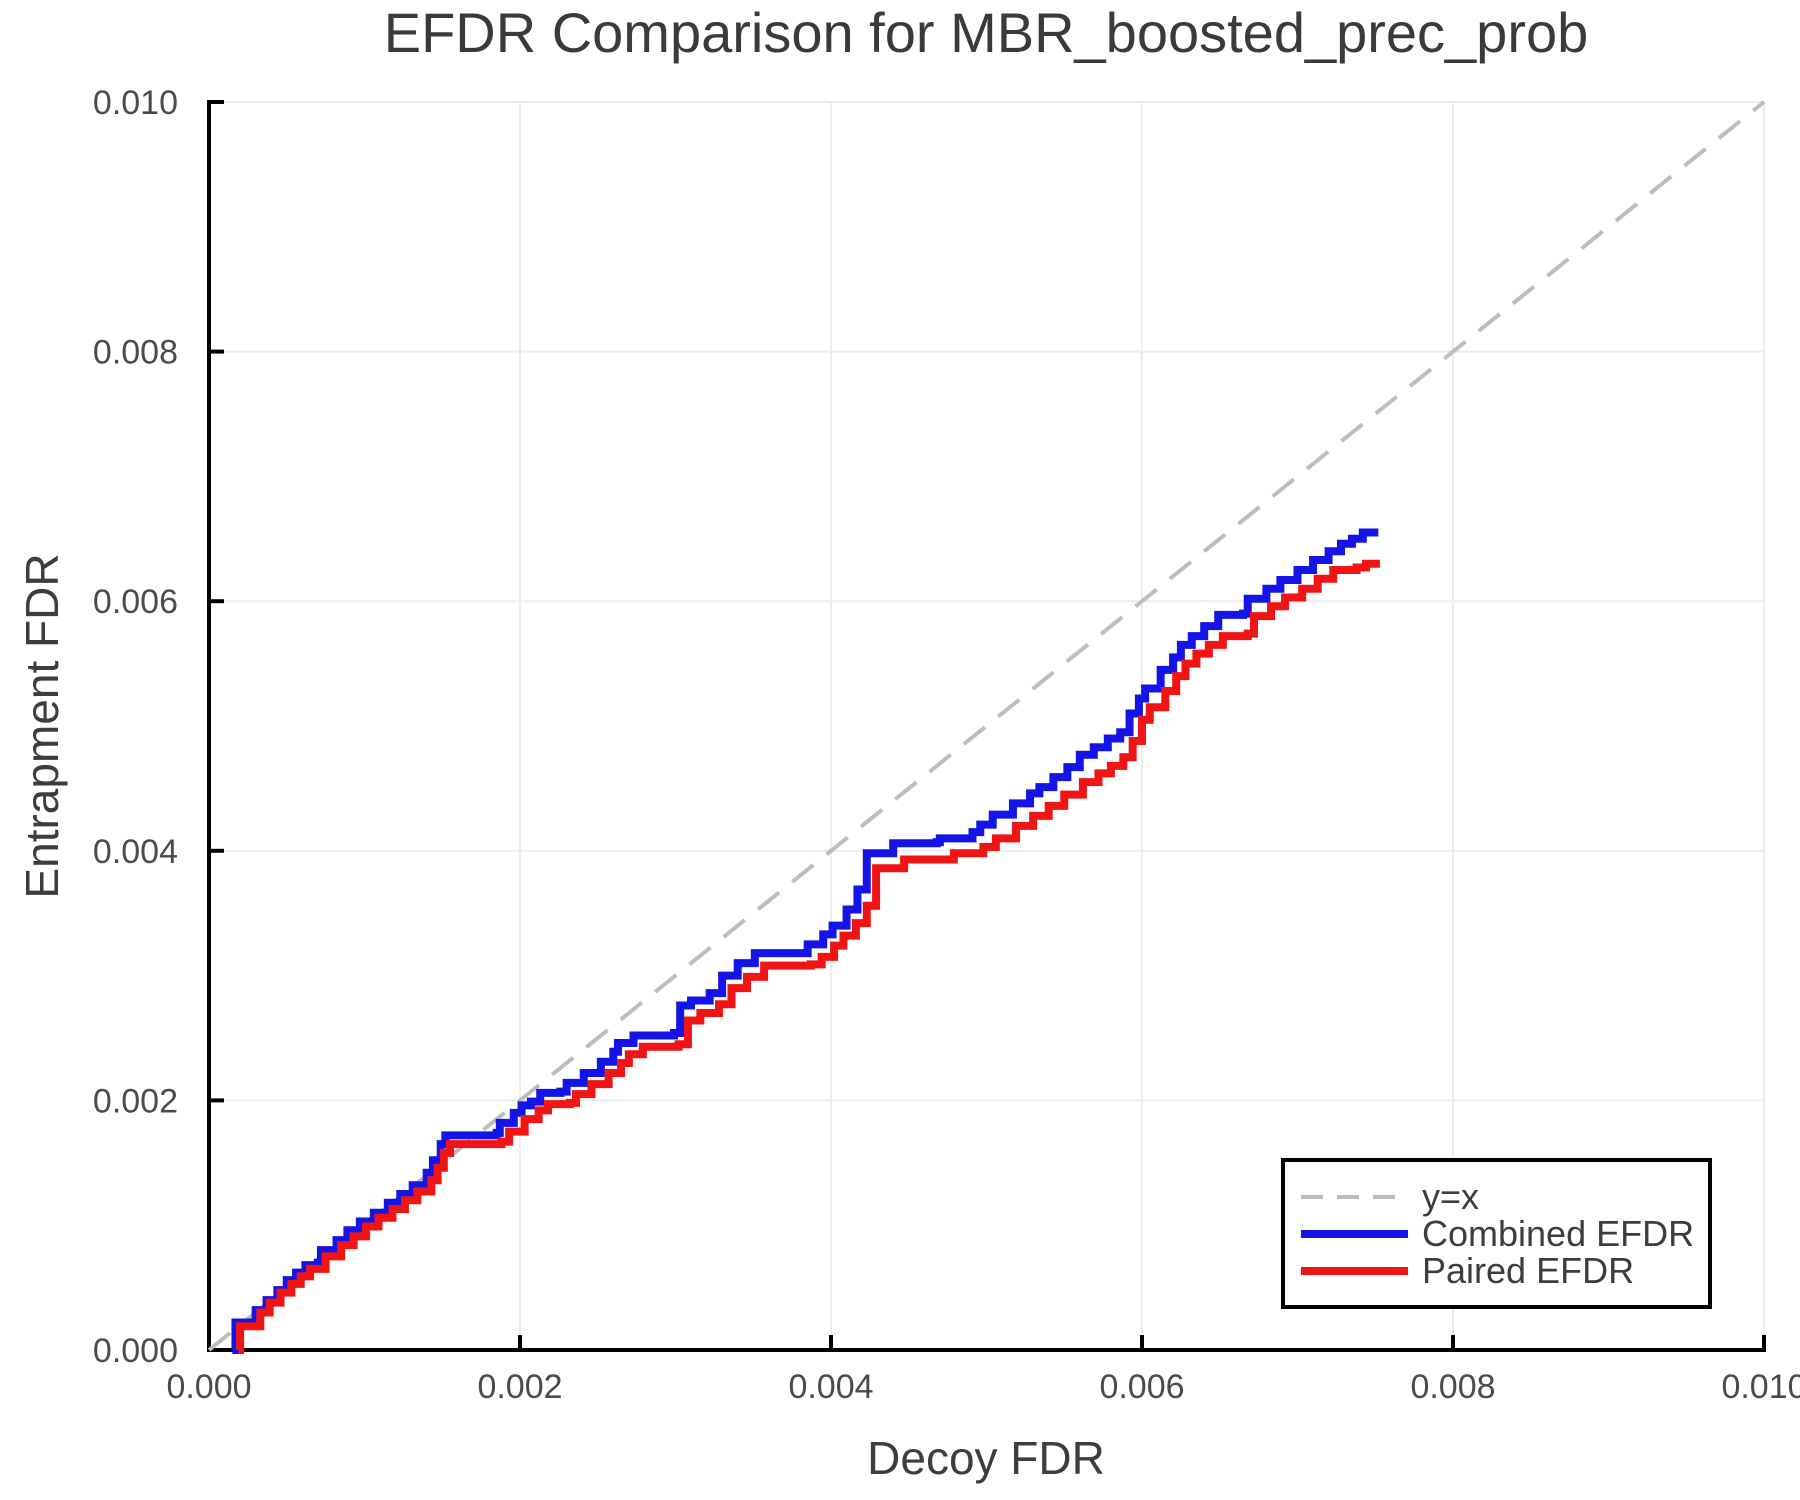 This screenshot has height=1500, width=1800. What do you see at coordinates (1452, 1387) in the screenshot?
I see `x-tick-label: 0.008` at bounding box center [1452, 1387].